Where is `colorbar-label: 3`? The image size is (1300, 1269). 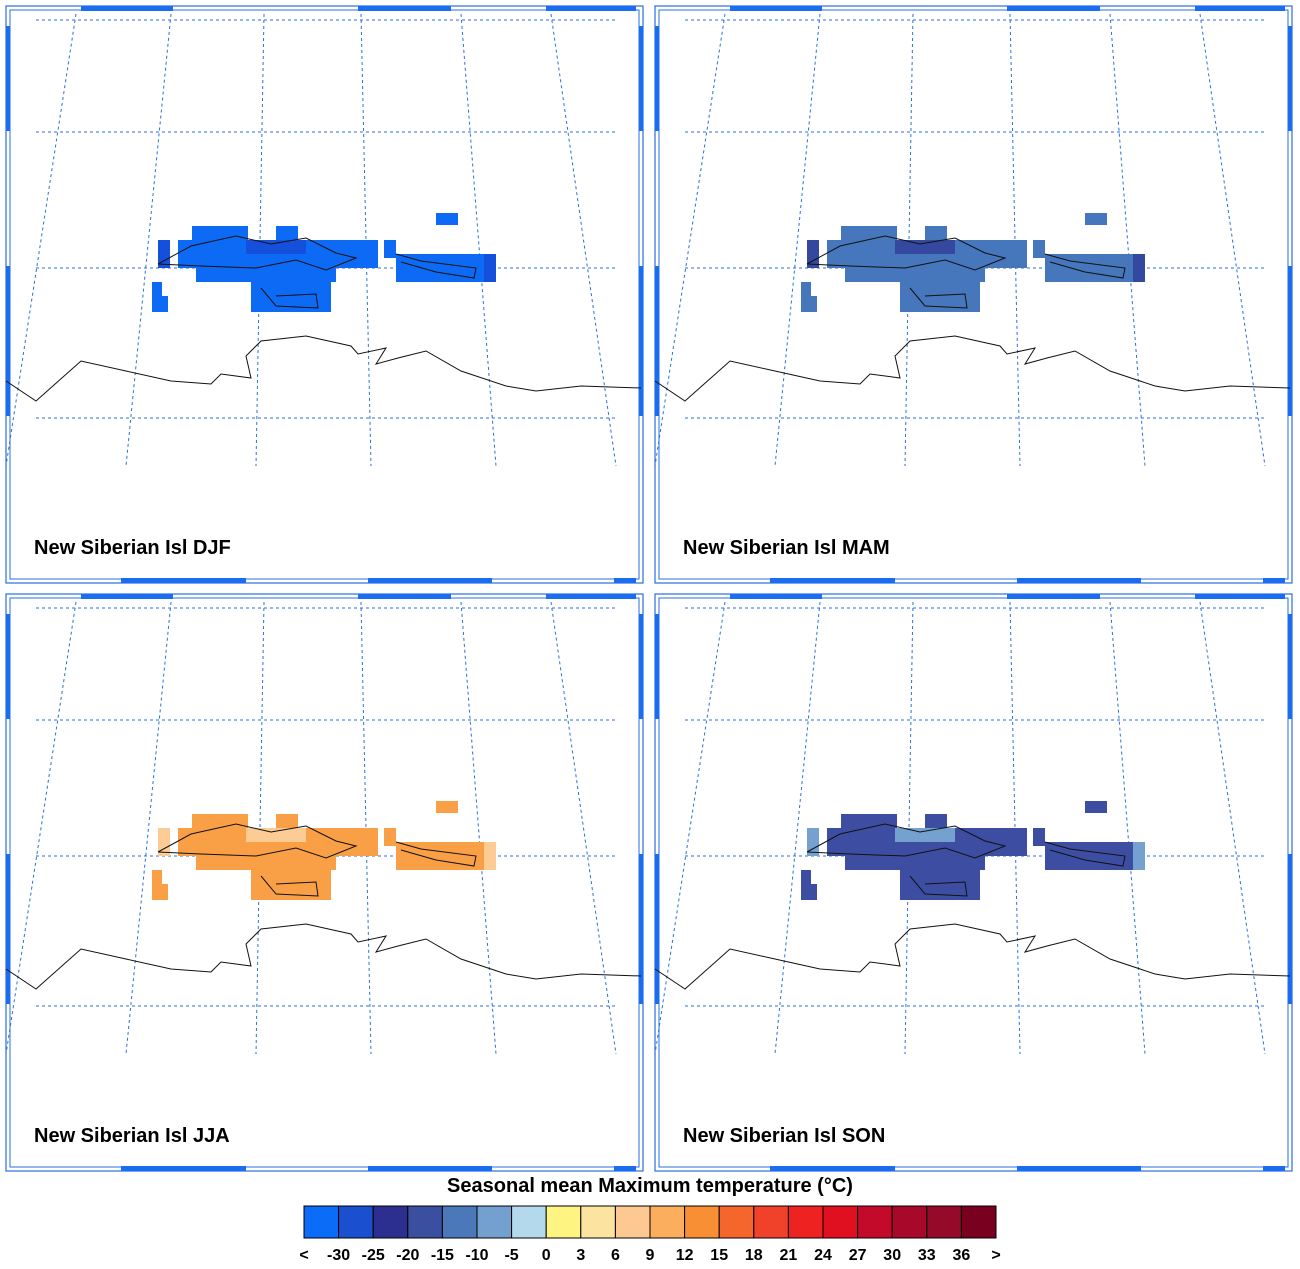
colorbar-label: 3 is located at coordinates (580, 1255).